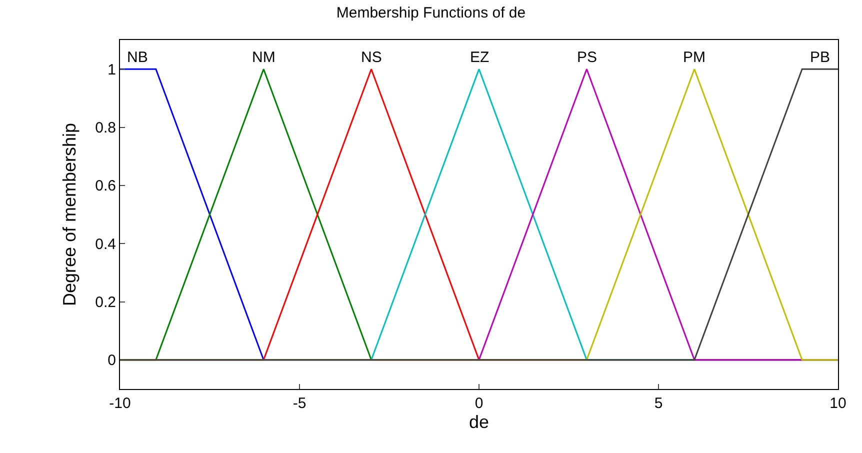 This screenshot has width=862, height=453. What do you see at coordinates (694, 57) in the screenshot?
I see `series-label: PM` at bounding box center [694, 57].